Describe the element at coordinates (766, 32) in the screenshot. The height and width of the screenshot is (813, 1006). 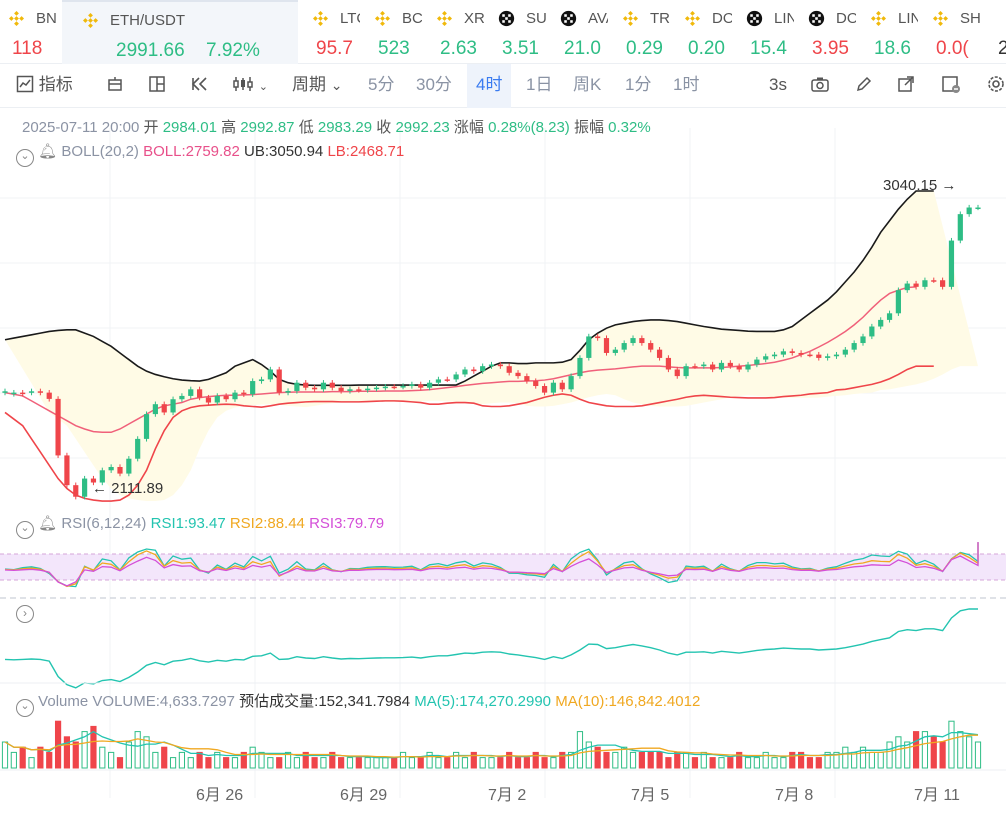
I see `ticker-item: LINK/USDT 15.4` at that location.